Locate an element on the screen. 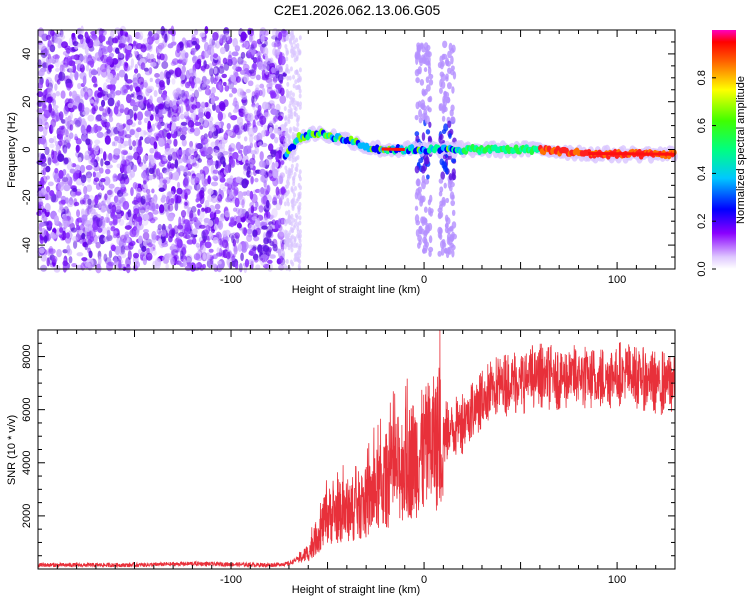 Image resolution: width=750 pixels, height=600 pixels. colorbar-tick-label: 0.6 is located at coordinates (702, 125).